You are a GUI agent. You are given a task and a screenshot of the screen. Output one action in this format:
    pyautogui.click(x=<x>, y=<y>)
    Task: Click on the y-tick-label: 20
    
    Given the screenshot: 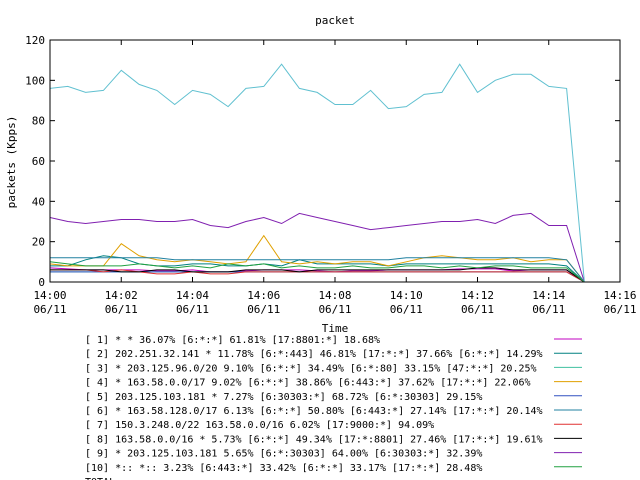 What is the action you would take?
    pyautogui.click(x=38, y=242)
    